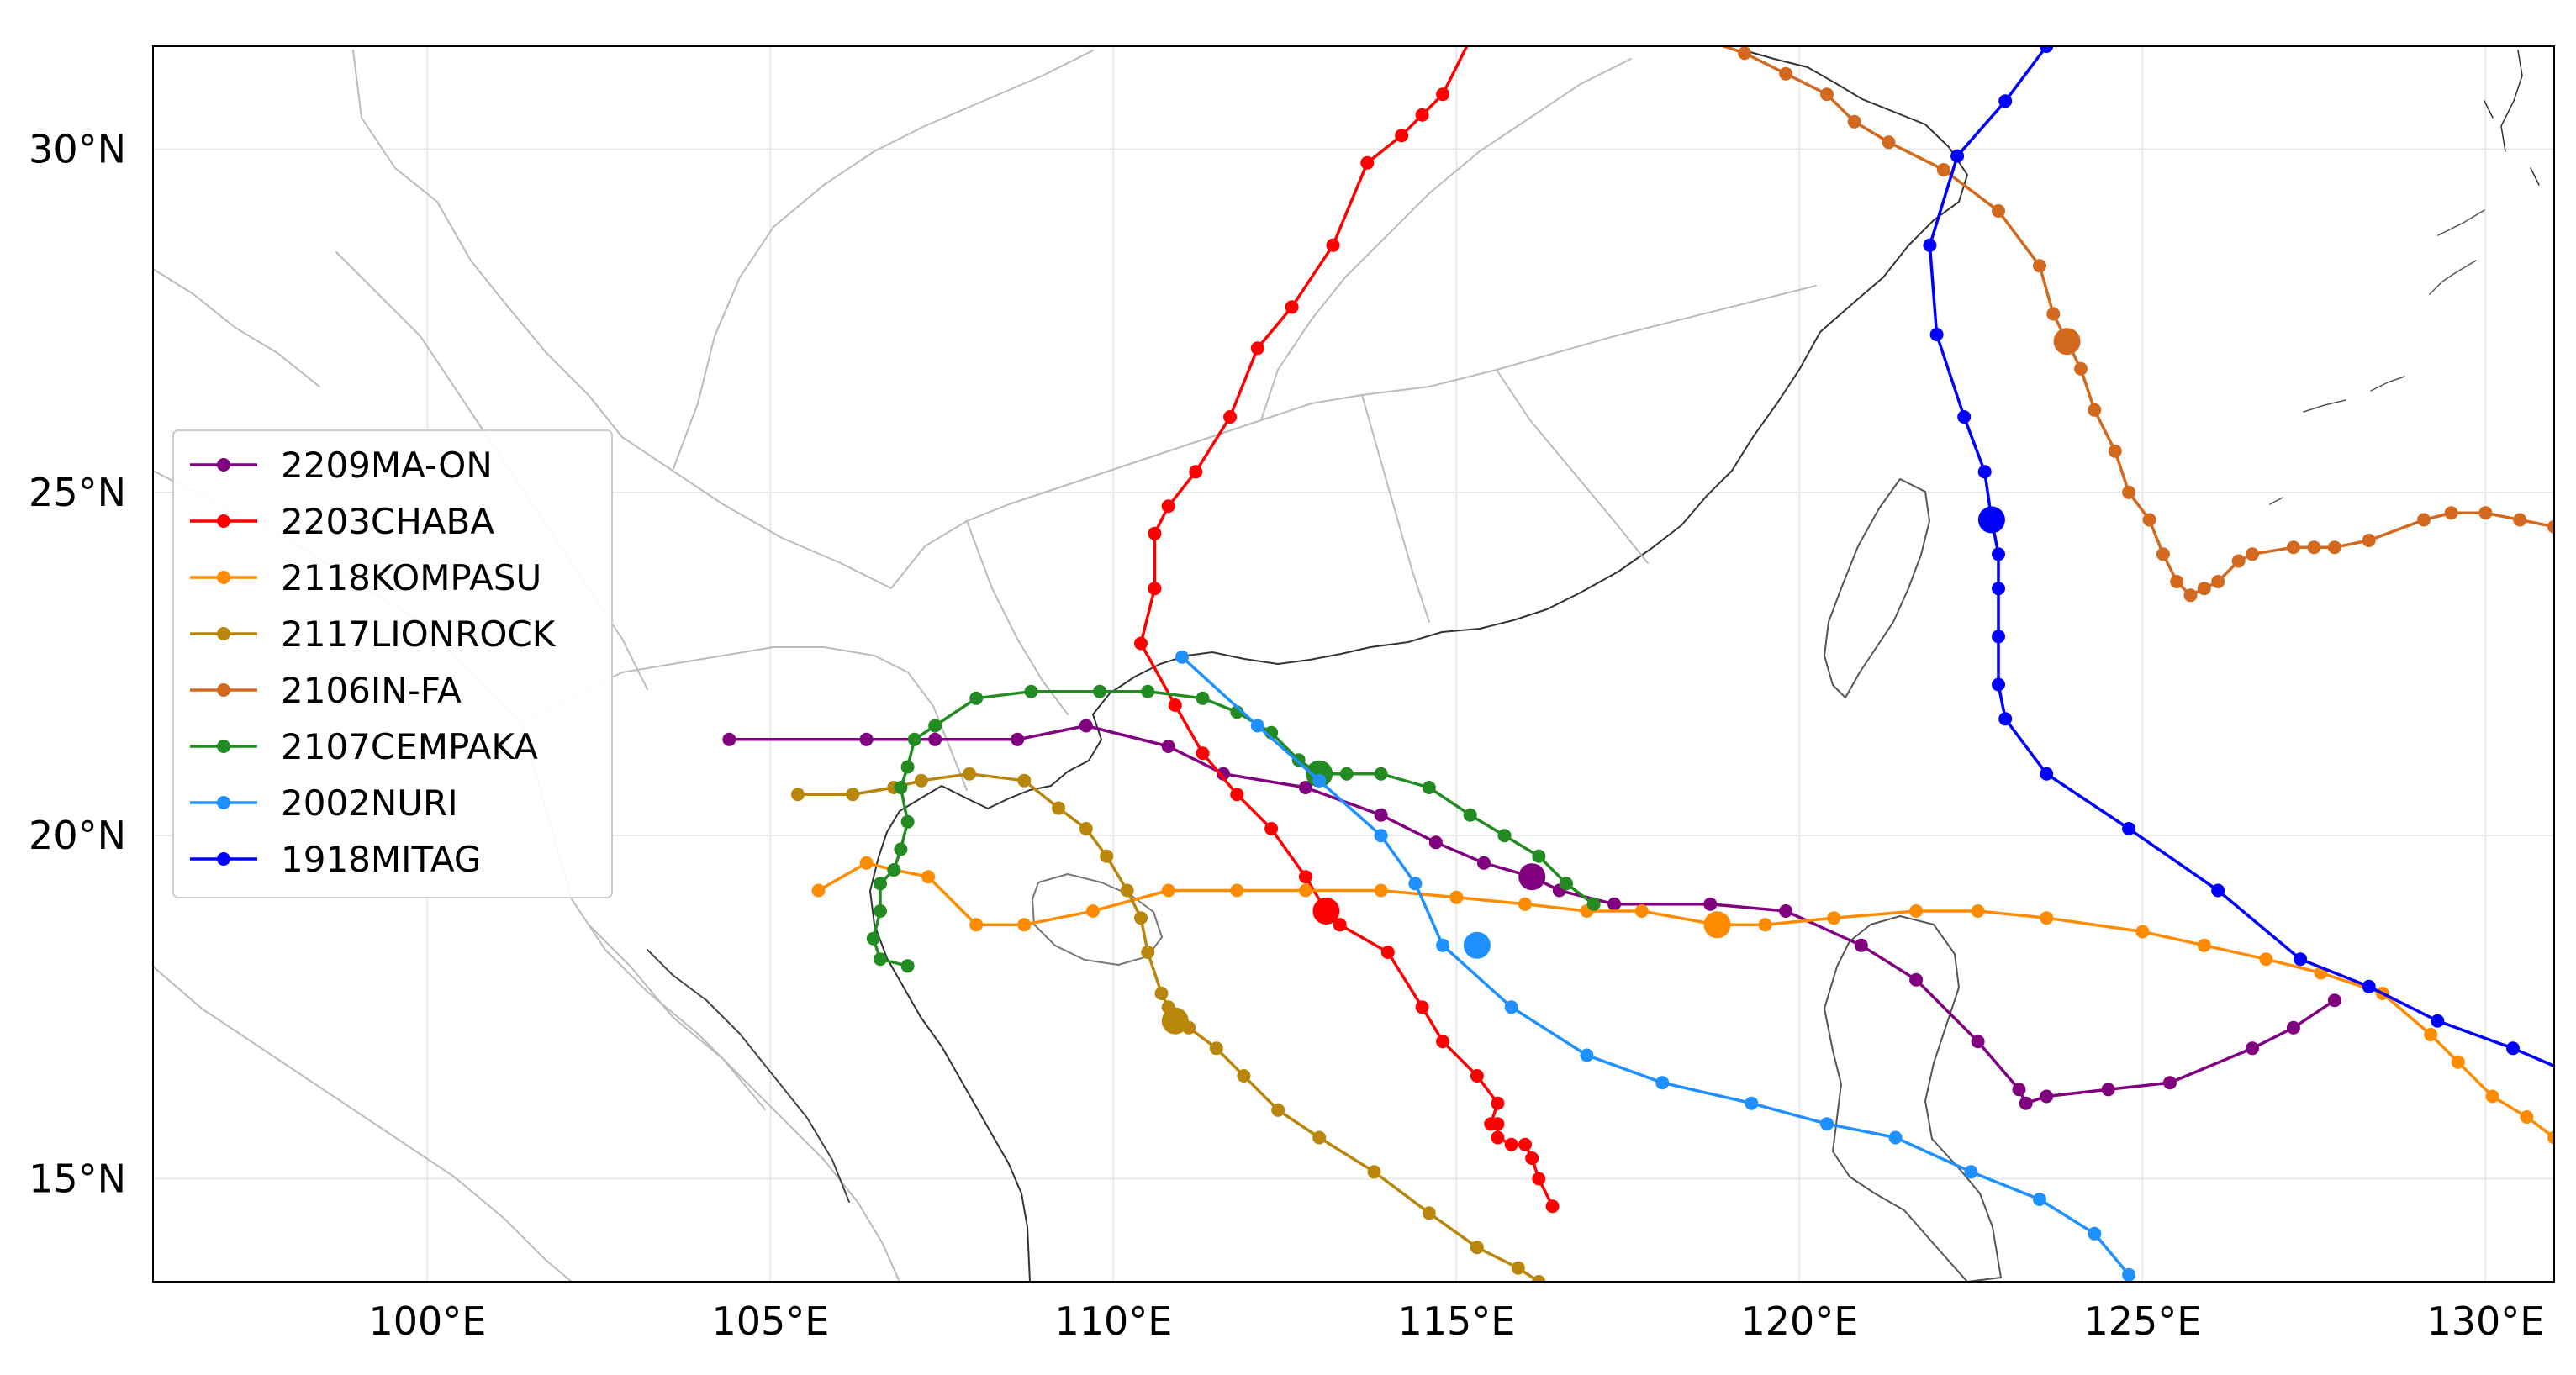  I want to click on legend-label: 2106IN-FA, so click(371, 691).